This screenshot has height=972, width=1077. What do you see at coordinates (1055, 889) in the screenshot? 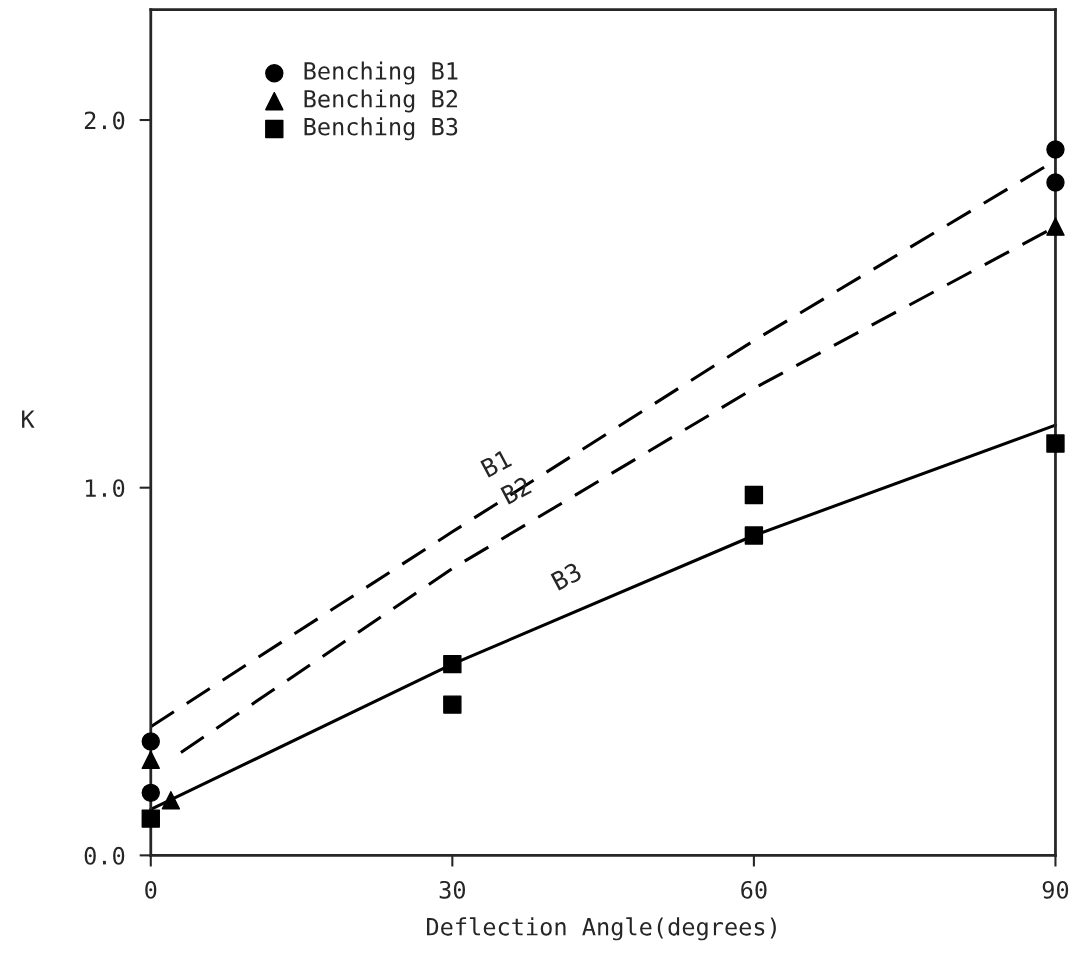
I see `x-tick-label: 90` at bounding box center [1055, 889].